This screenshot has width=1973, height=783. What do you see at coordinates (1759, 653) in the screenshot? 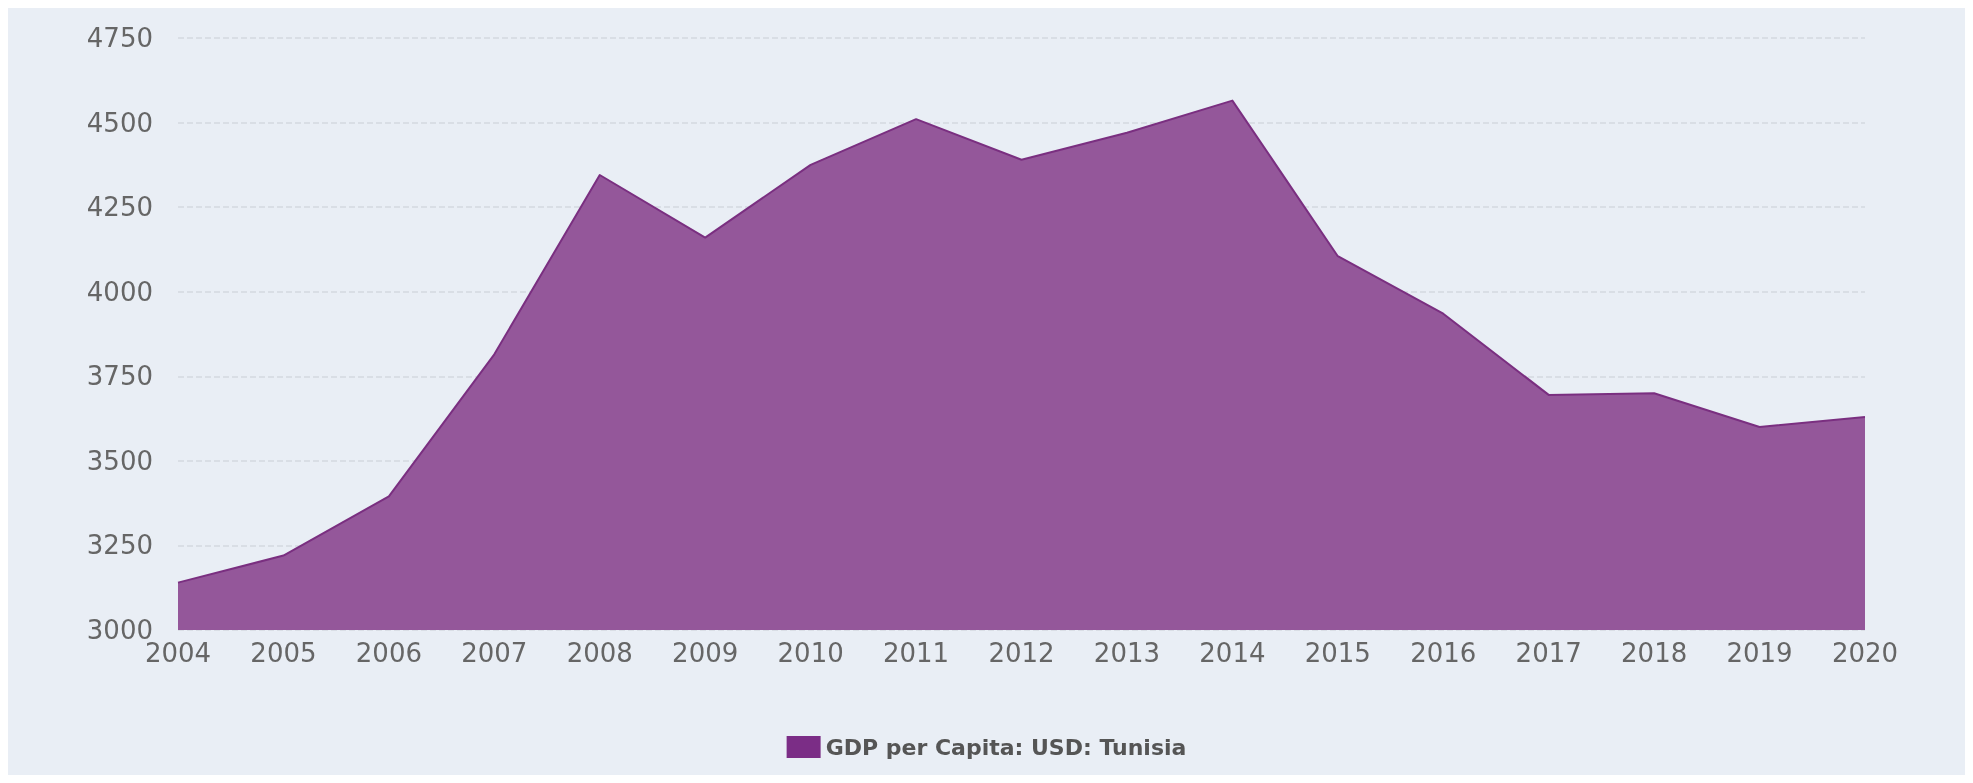
I see `x-tick-label: 2019` at bounding box center [1759, 653].